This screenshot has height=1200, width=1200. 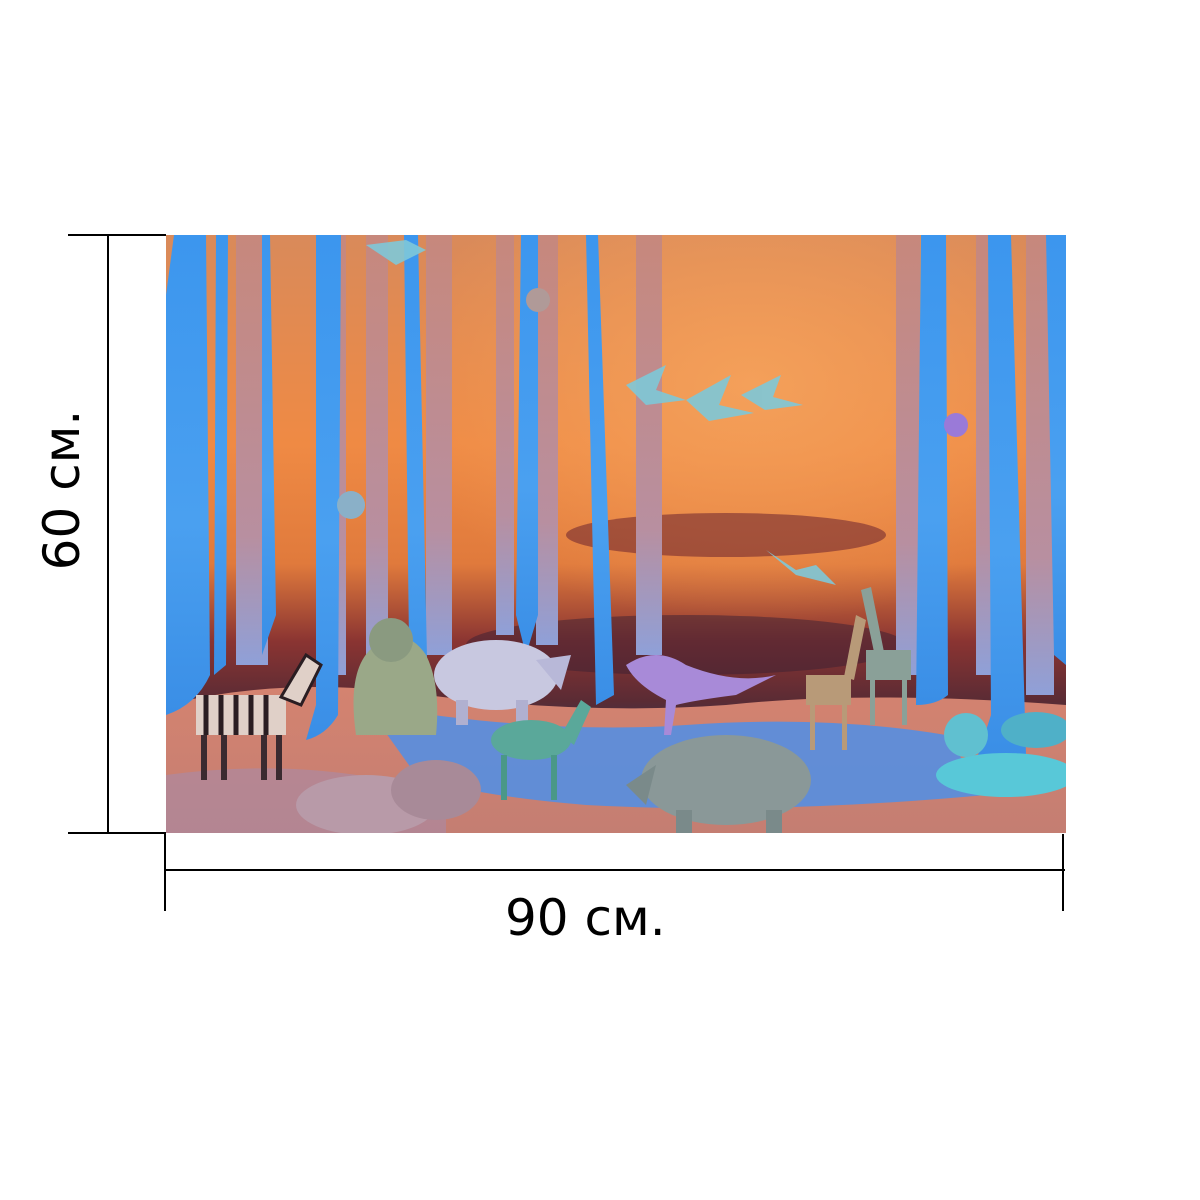 What do you see at coordinates (1063, 872) in the screenshot?
I see `width-dimension-tick-right` at bounding box center [1063, 872].